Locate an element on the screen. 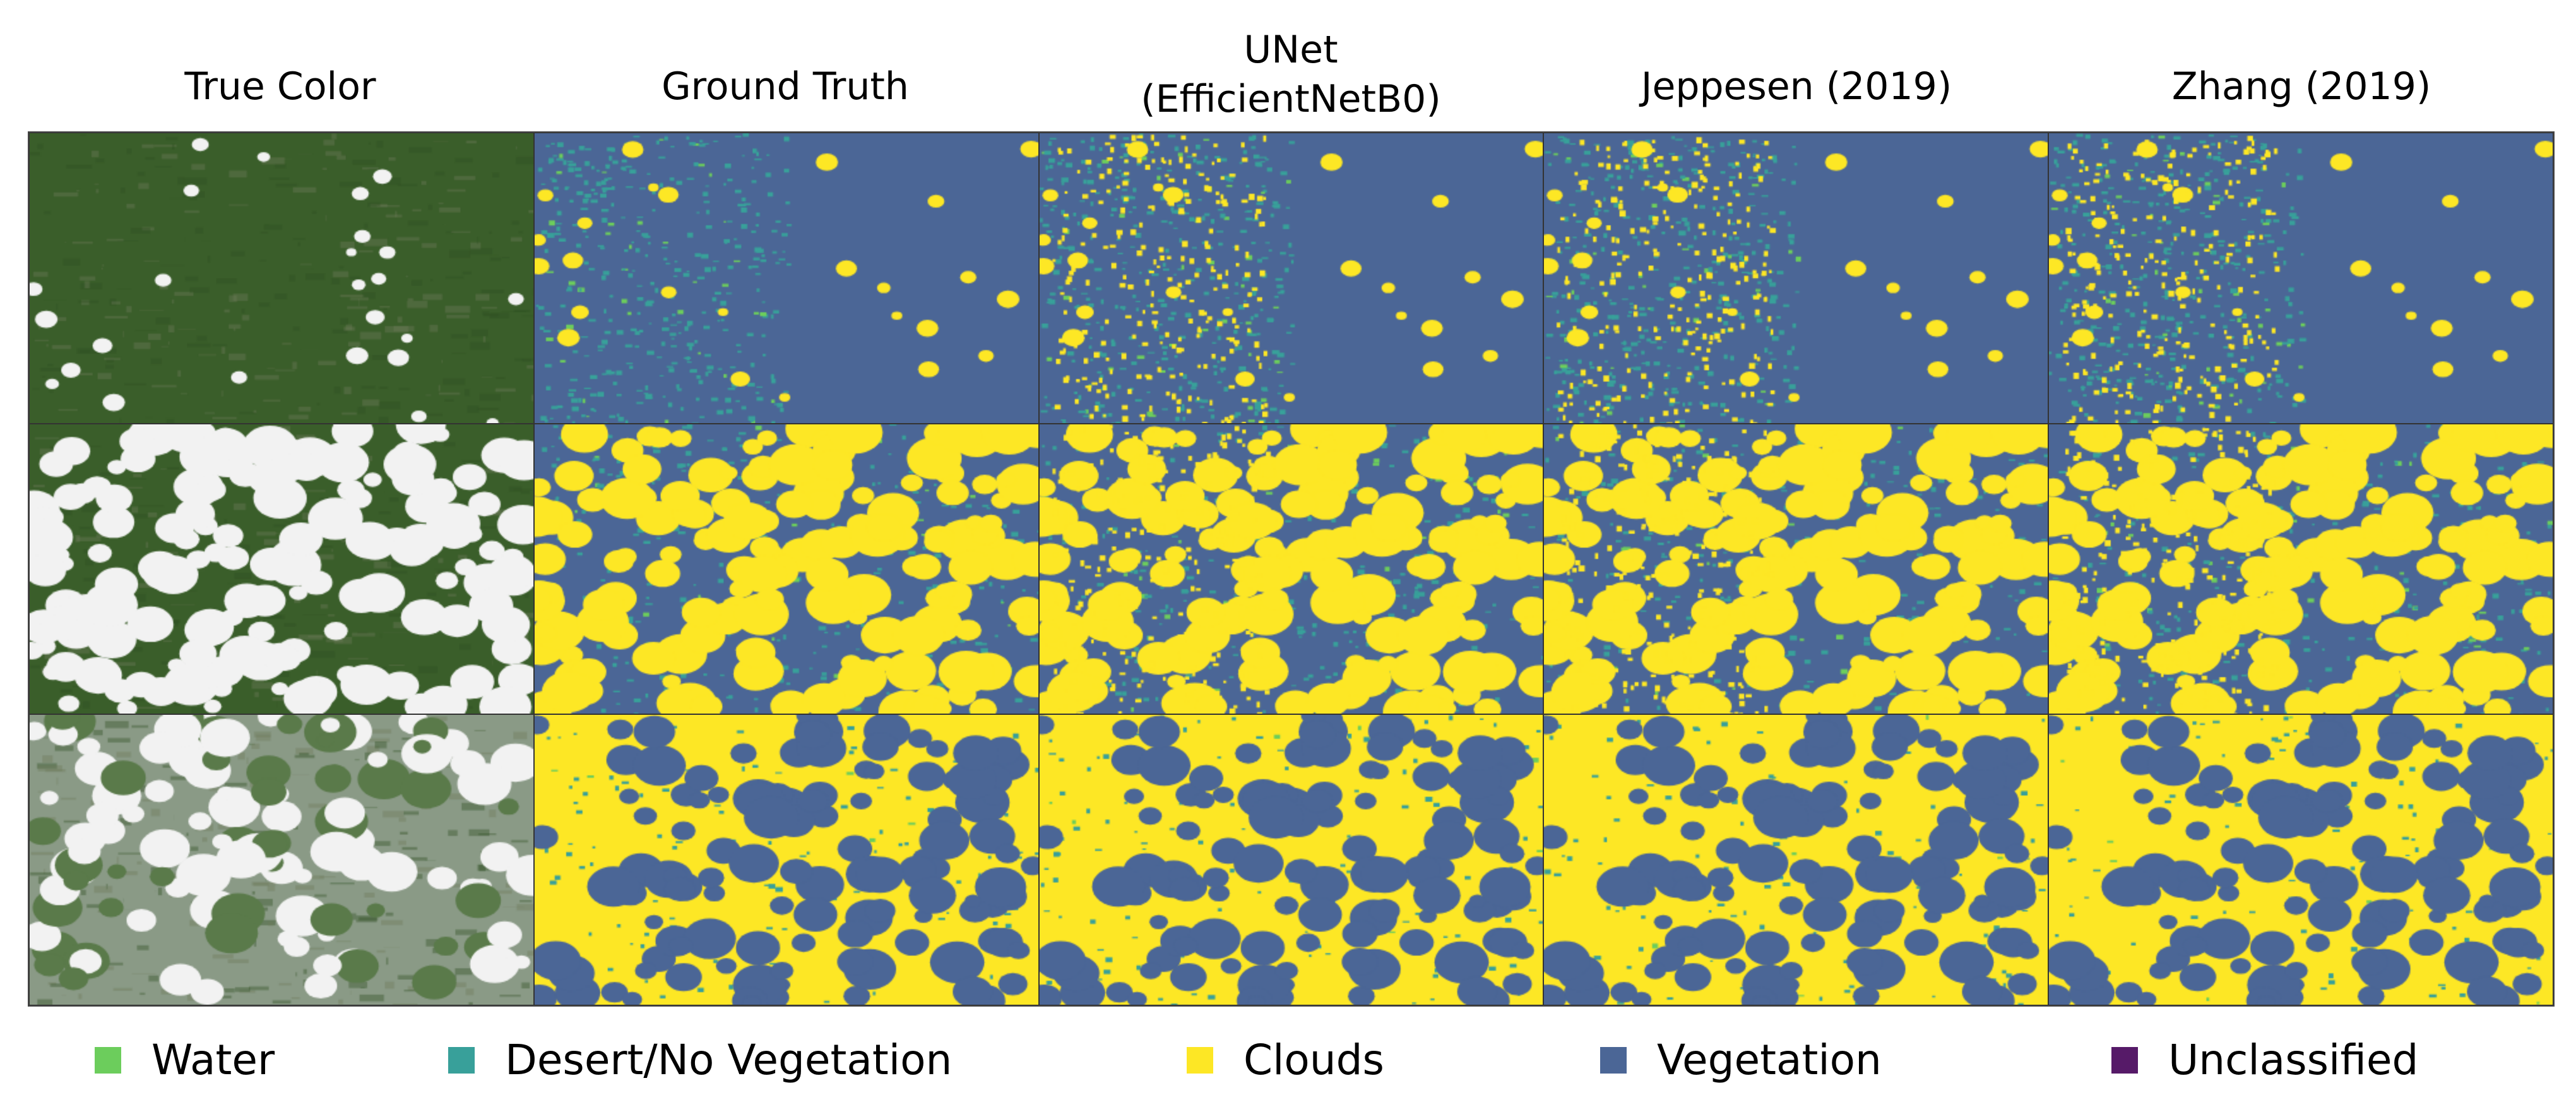 The height and width of the screenshot is (1107, 2576). column-title-zhang: Zhang (2019) is located at coordinates (2301, 86).